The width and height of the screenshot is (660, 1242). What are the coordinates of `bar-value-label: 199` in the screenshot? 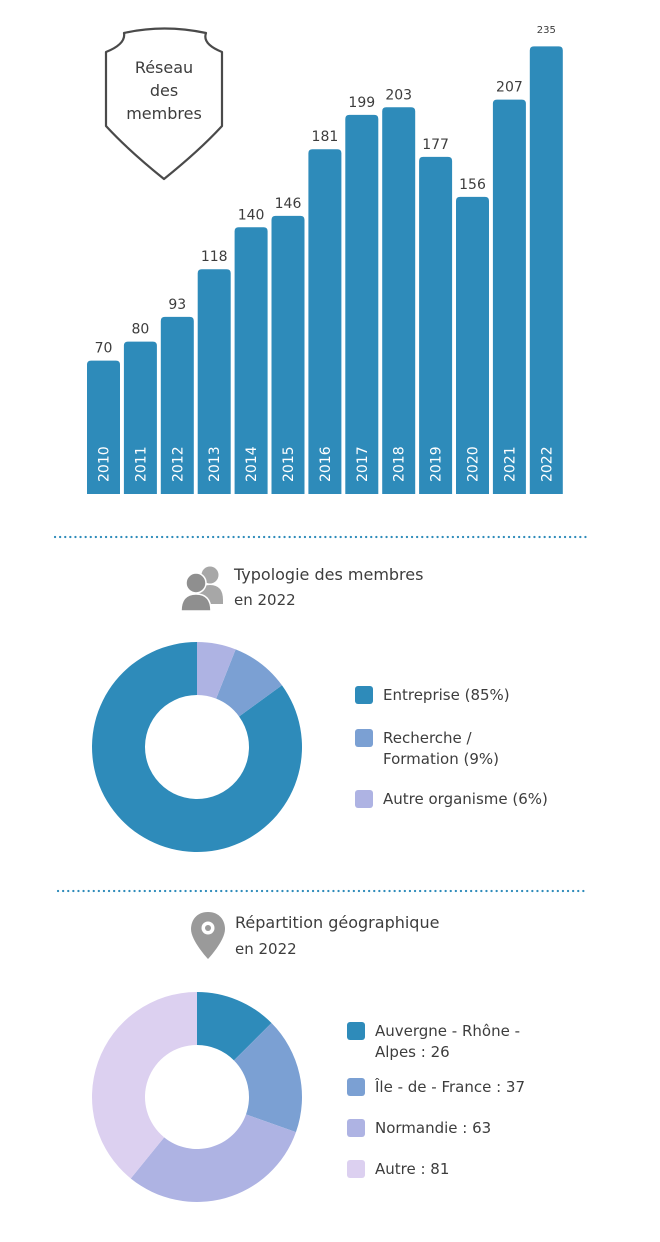 It's located at (361, 103).